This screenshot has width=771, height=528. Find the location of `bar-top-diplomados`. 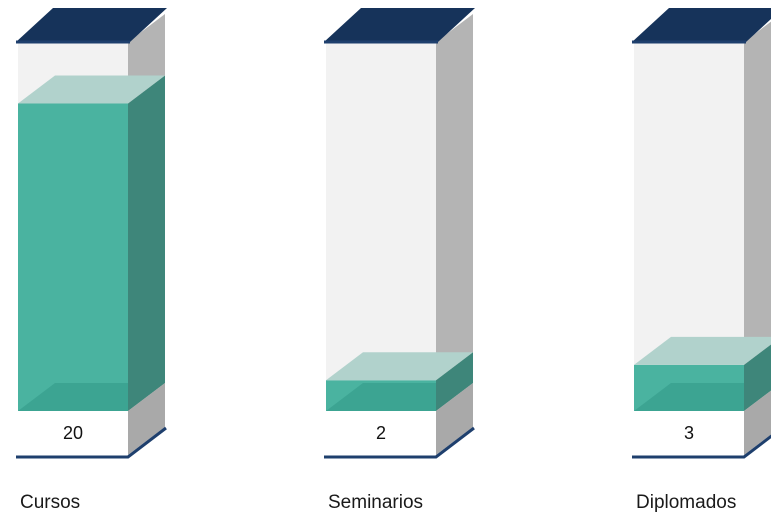

bar-top-diplomados is located at coordinates (702, 350).